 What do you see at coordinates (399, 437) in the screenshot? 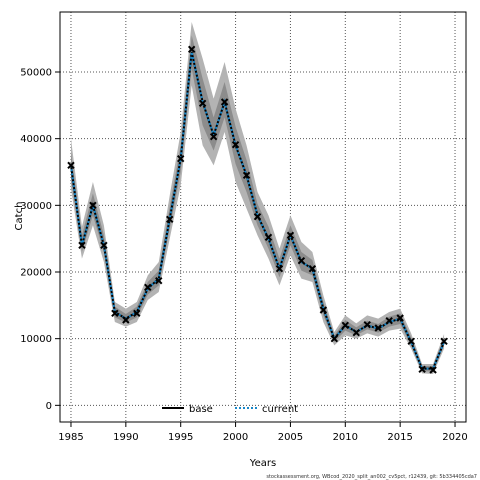
I see `x-tick-label: 2015` at bounding box center [399, 437].